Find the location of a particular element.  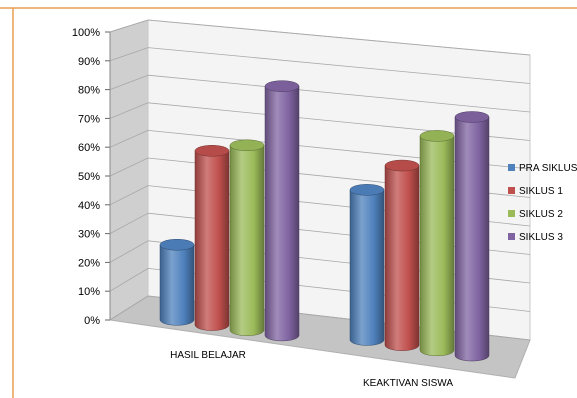

bar-siklus-2-keaktivan-siswa is located at coordinates (437, 243).